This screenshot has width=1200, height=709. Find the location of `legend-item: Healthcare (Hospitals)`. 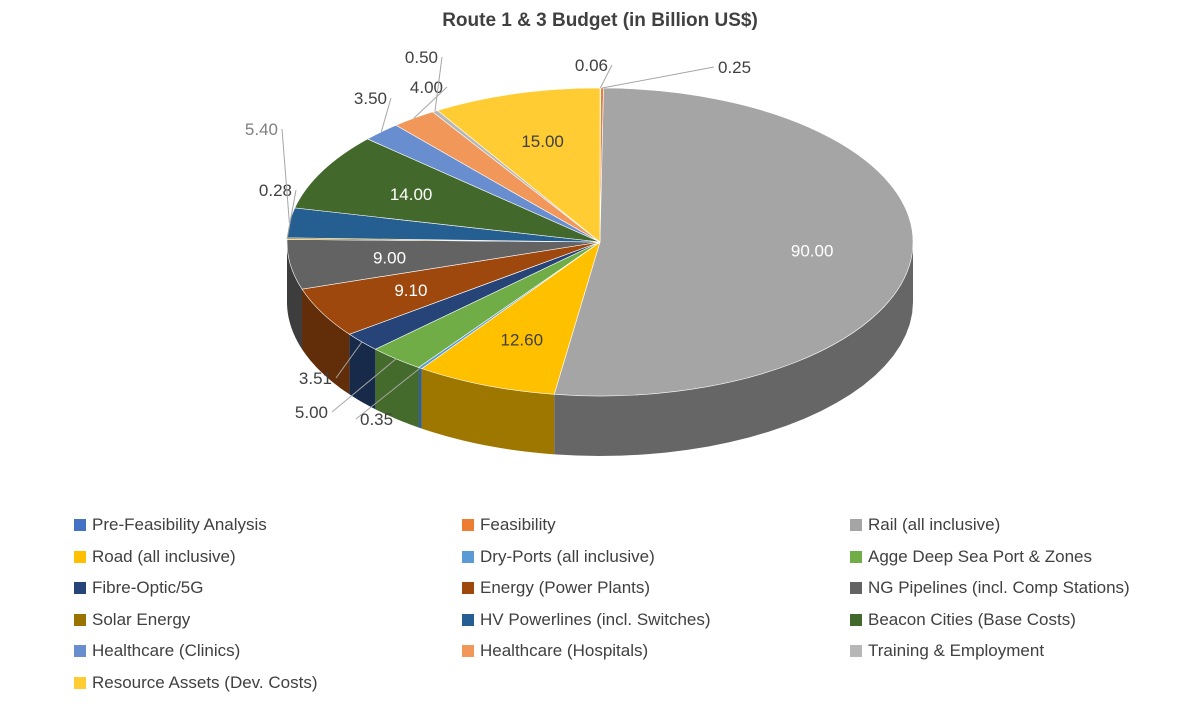

legend-item: Healthcare (Hospitals) is located at coordinates (555, 651).